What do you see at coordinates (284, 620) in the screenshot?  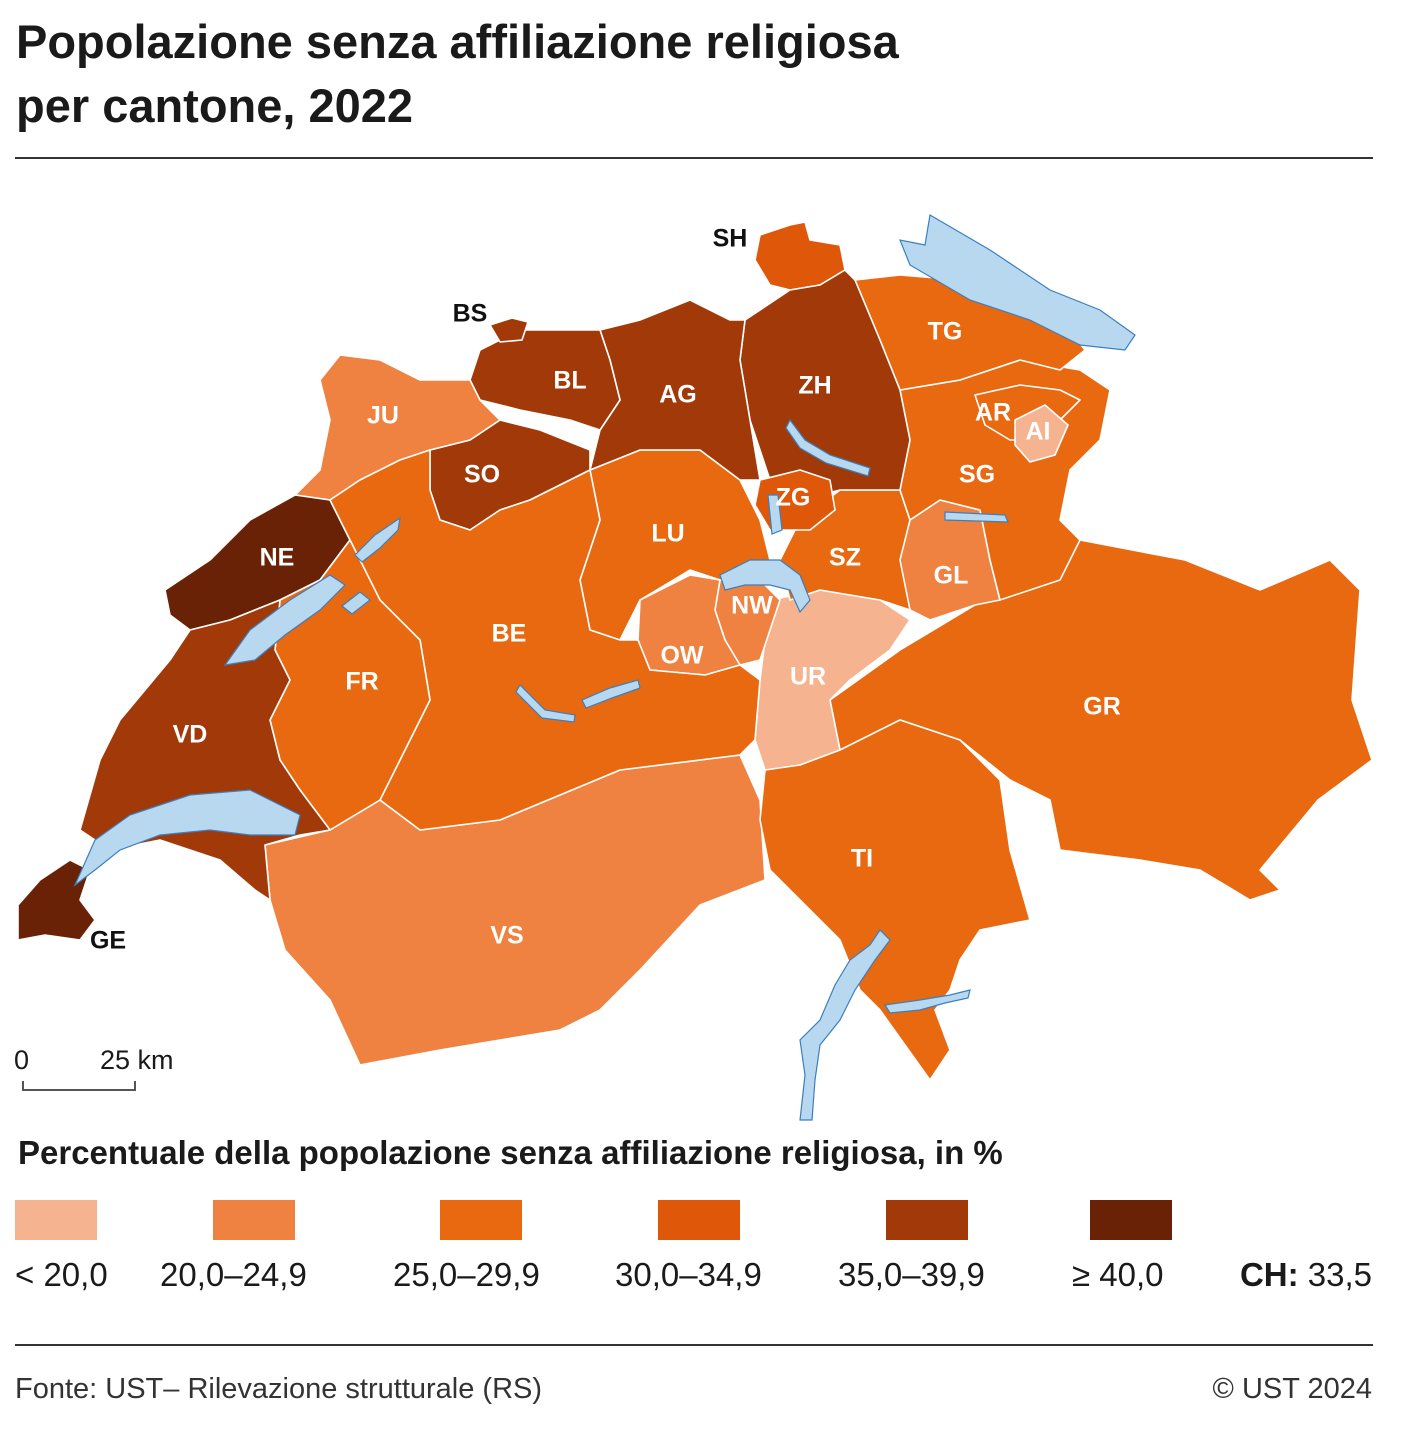 I see `lake-neuchatel` at bounding box center [284, 620].